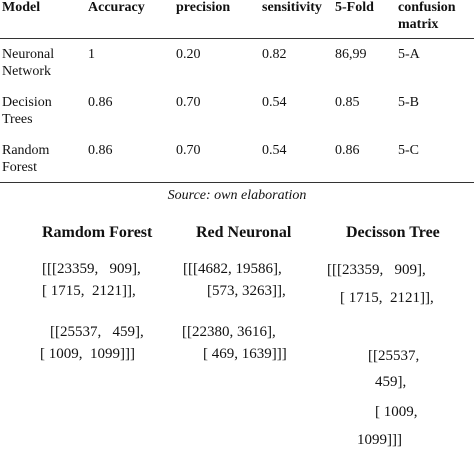 Image resolution: width=474 pixels, height=450 pixels. I want to click on matrix-line: 1099]]], so click(379, 440).